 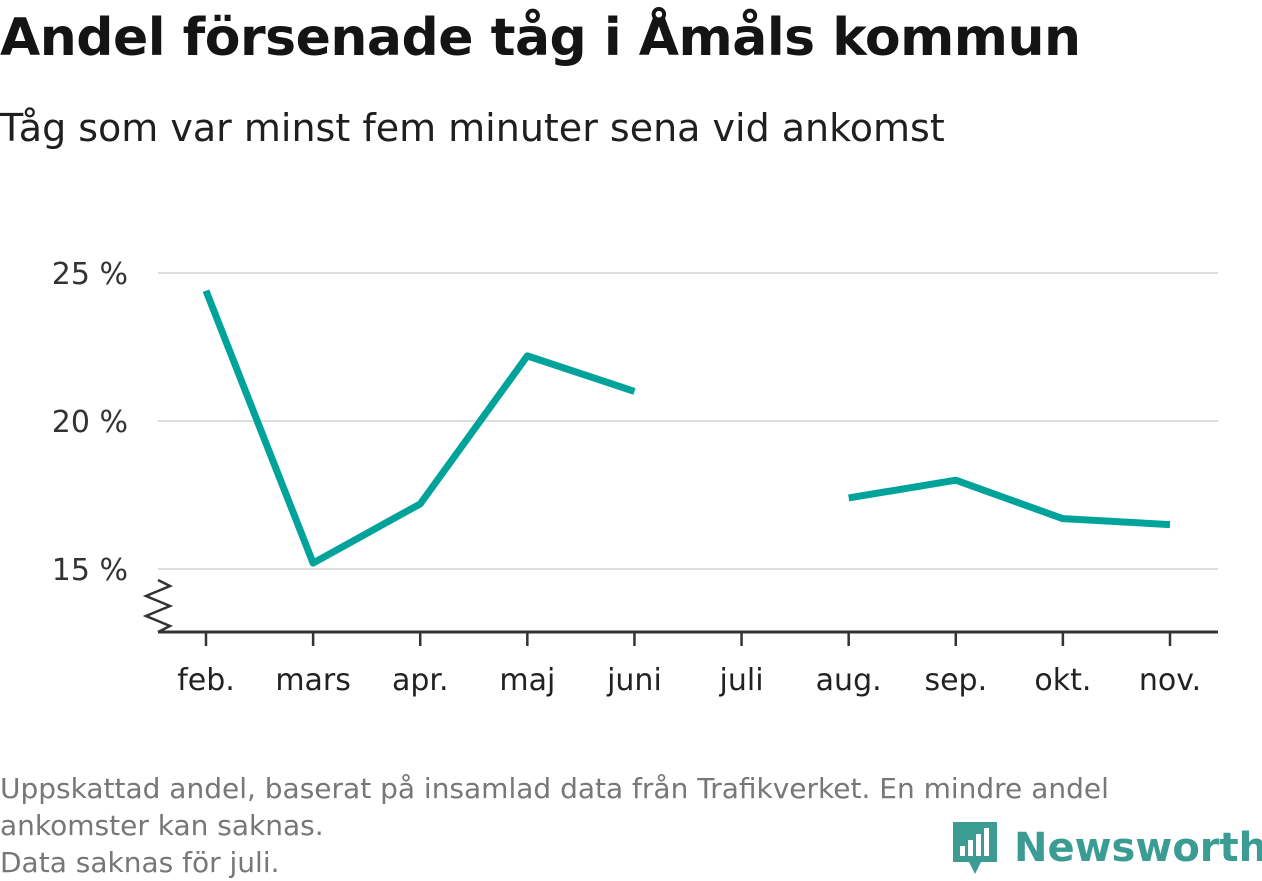 What do you see at coordinates (158, 606) in the screenshot?
I see `axis-break-icon` at bounding box center [158, 606].